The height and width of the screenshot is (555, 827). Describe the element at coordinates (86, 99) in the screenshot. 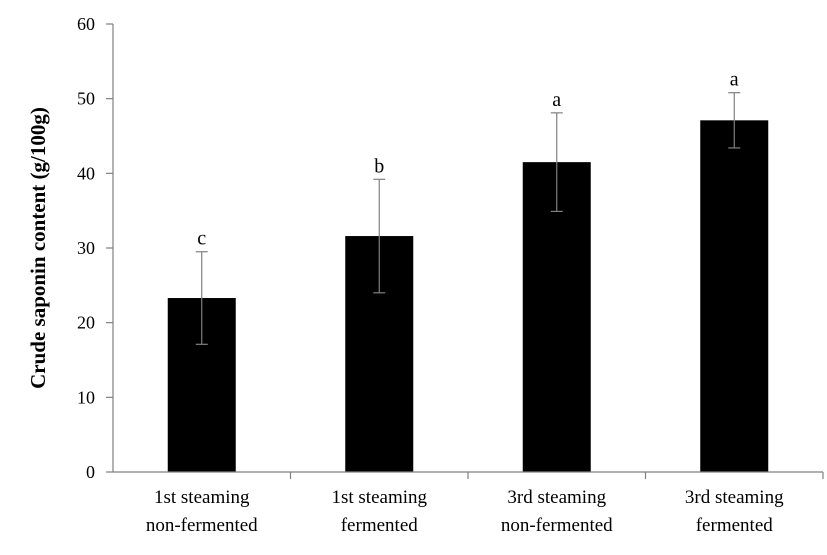

I see `y-tick-label: 50` at that location.